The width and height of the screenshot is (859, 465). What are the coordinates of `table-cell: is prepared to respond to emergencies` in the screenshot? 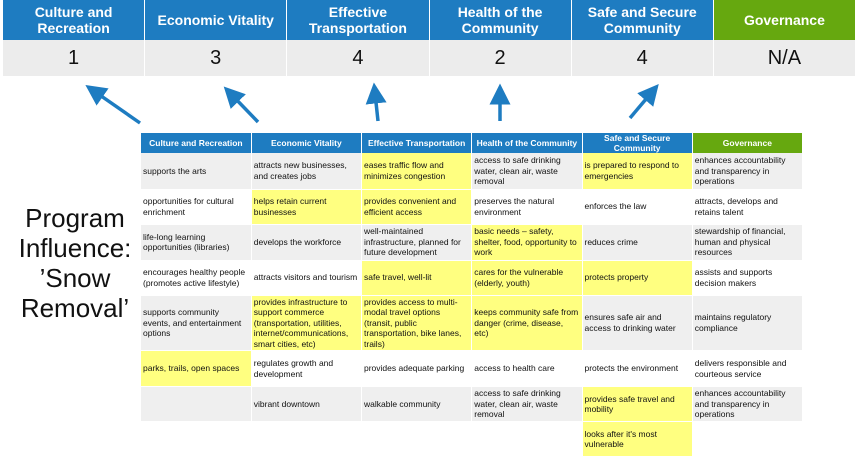 It's located at (637, 171).